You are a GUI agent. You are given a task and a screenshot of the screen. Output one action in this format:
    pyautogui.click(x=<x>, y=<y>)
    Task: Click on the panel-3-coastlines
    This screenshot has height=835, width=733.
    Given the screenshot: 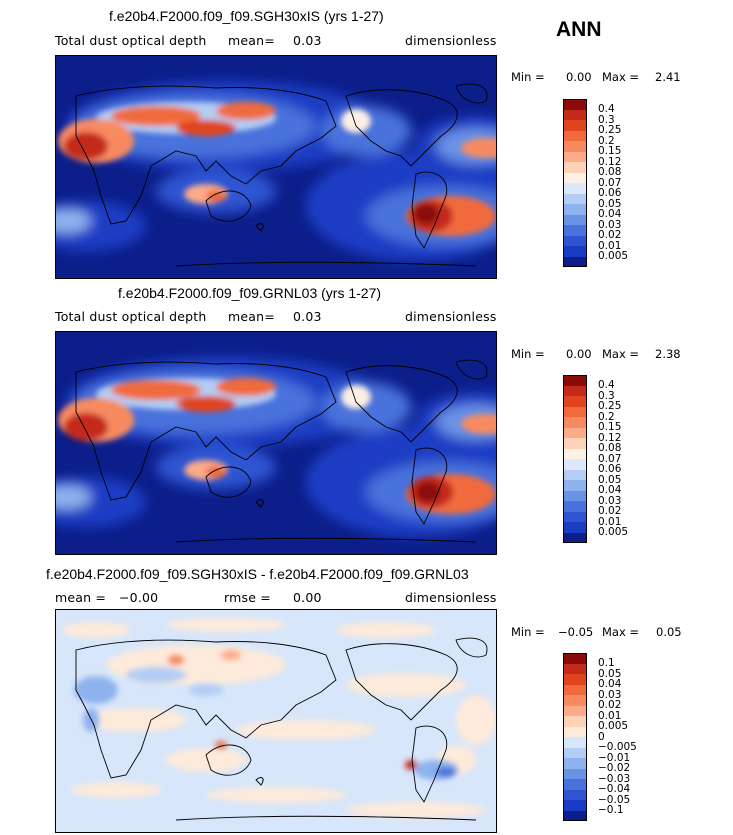 What is the action you would take?
    pyautogui.click(x=281, y=729)
    